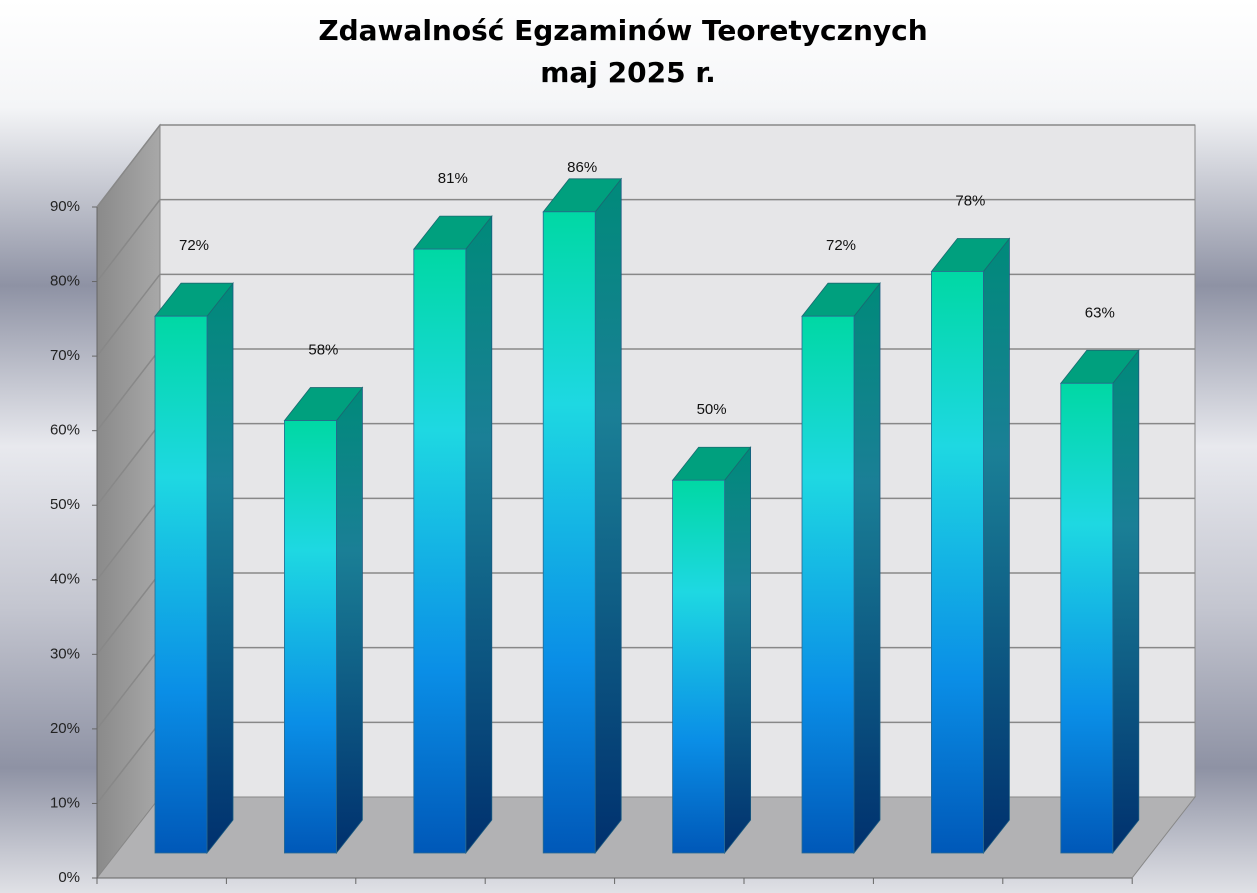 This screenshot has width=1257, height=893. Describe the element at coordinates (65, 430) in the screenshot. I see `y-tick-label: 60%` at that location.